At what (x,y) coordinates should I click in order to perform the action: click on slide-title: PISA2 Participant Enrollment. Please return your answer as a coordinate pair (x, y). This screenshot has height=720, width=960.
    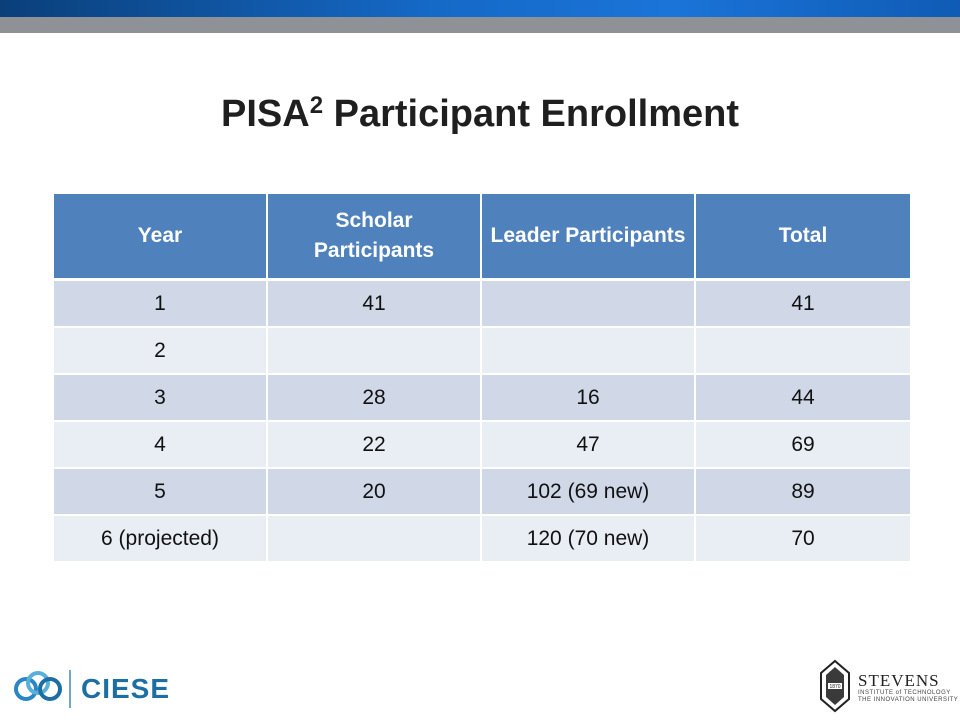
    Looking at the image, I should click on (480, 114).